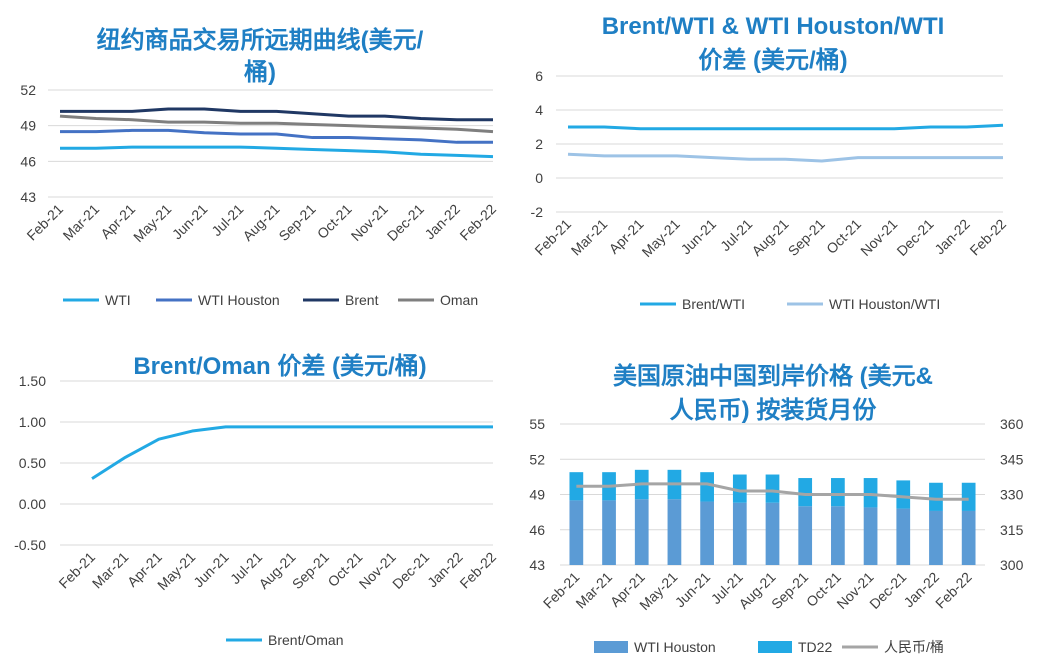 The height and width of the screenshot is (668, 1042). Describe the element at coordinates (459, 300) in the screenshot. I see `legend-label: Oman` at that location.